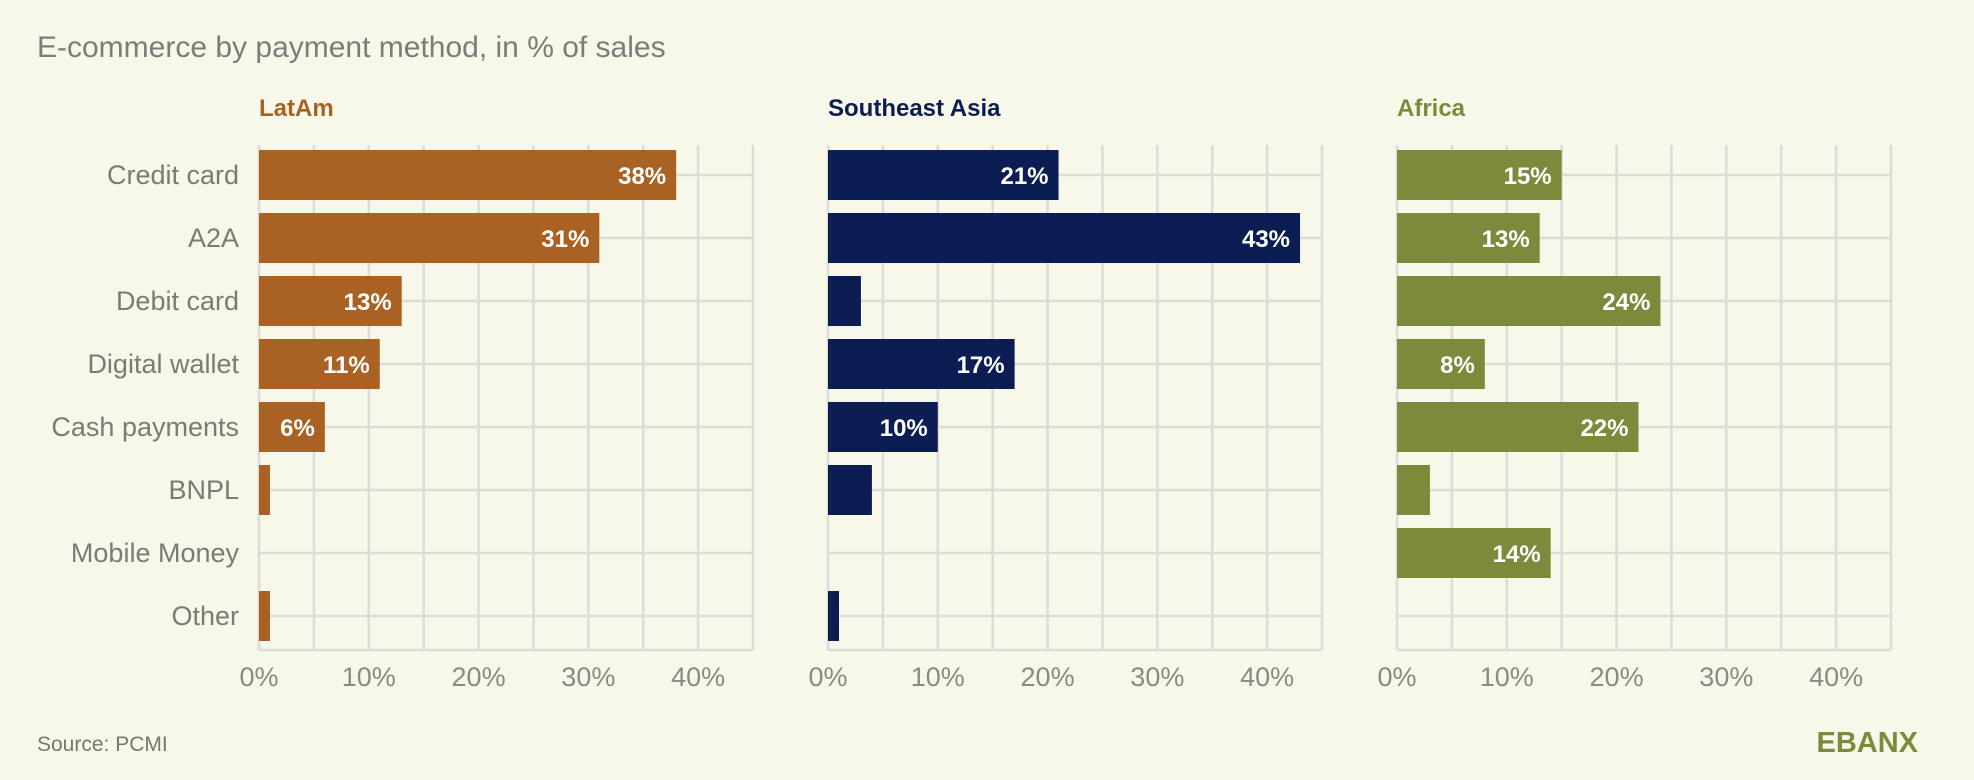  I want to click on category-label-cash-payments: Cash payments, so click(145, 427).